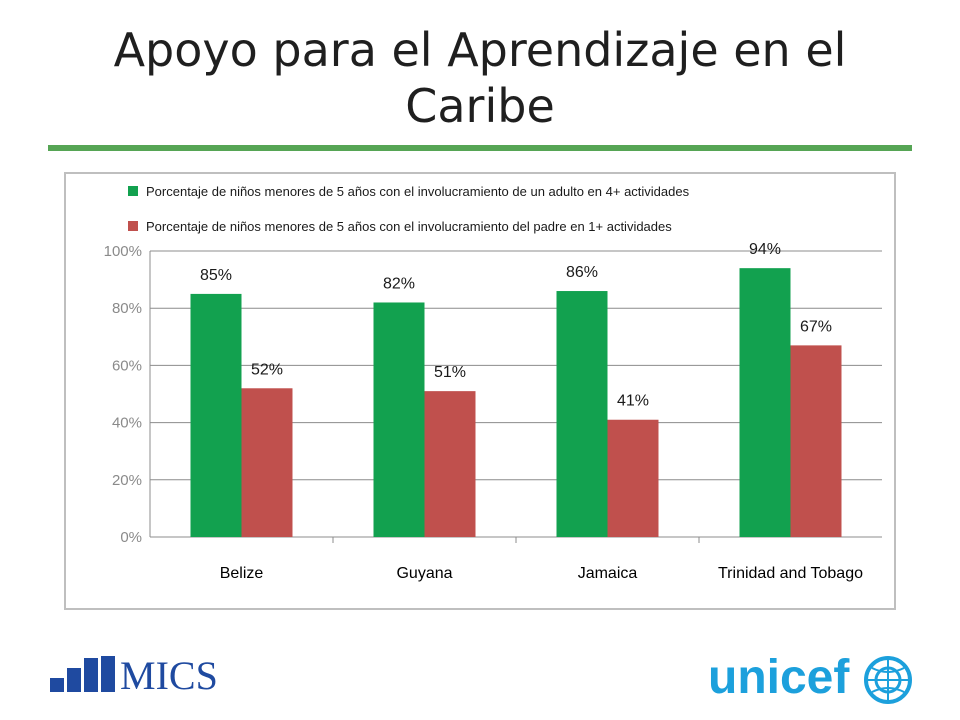  Describe the element at coordinates (816, 326) in the screenshot. I see `data-label: 67%` at that location.